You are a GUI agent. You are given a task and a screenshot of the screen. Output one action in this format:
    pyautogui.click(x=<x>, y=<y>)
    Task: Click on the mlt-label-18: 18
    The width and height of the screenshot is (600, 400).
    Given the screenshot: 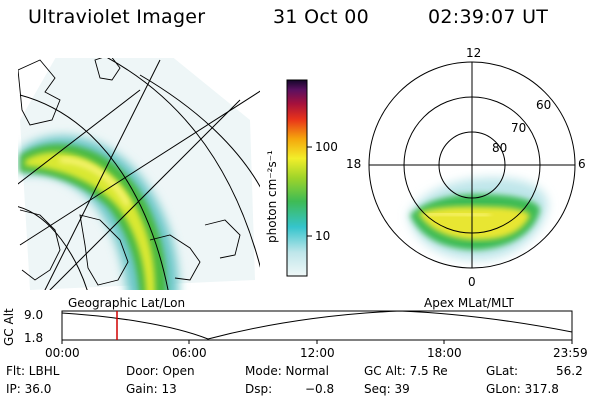 What is the action you would take?
    pyautogui.click(x=354, y=164)
    